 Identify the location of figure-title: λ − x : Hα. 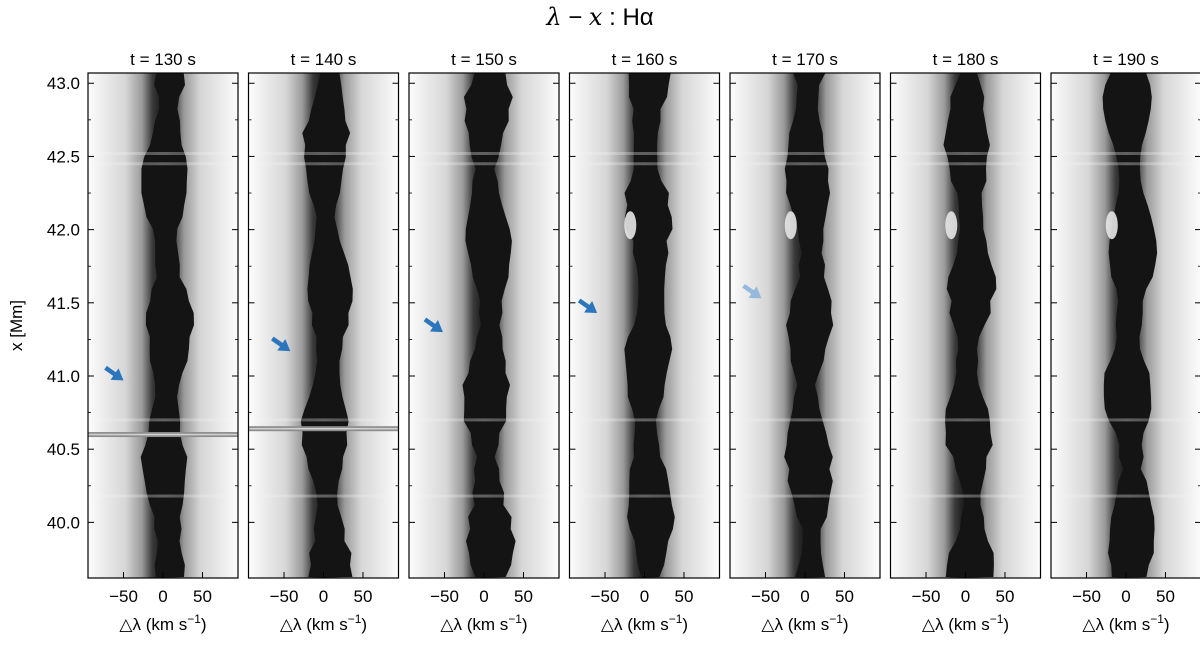
(600, 17).